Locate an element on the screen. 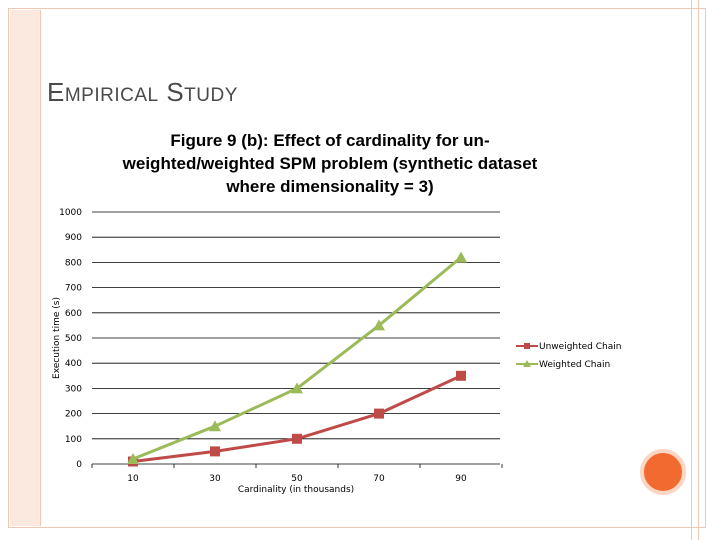  x-tick-label: 90 is located at coordinates (461, 479).